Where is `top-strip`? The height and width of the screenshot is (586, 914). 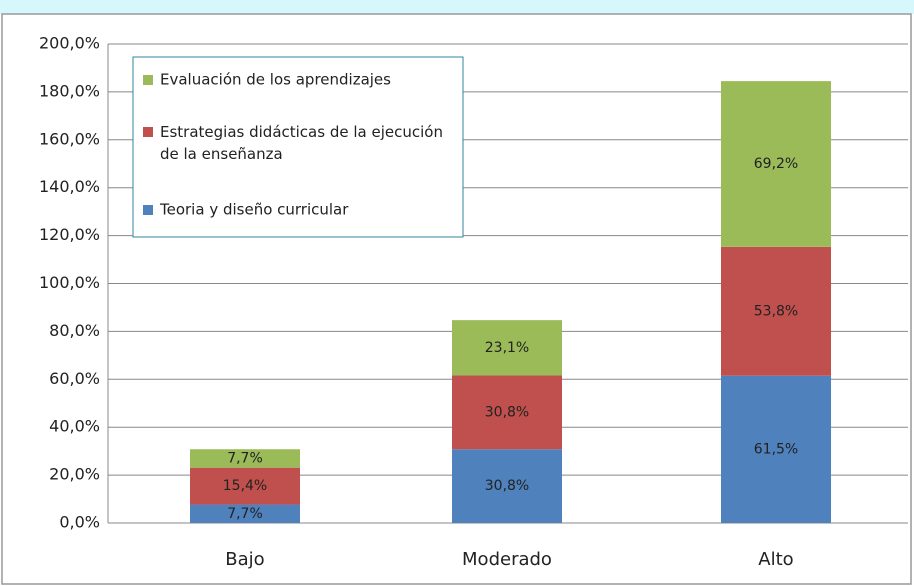 top-strip is located at coordinates (457, 7).